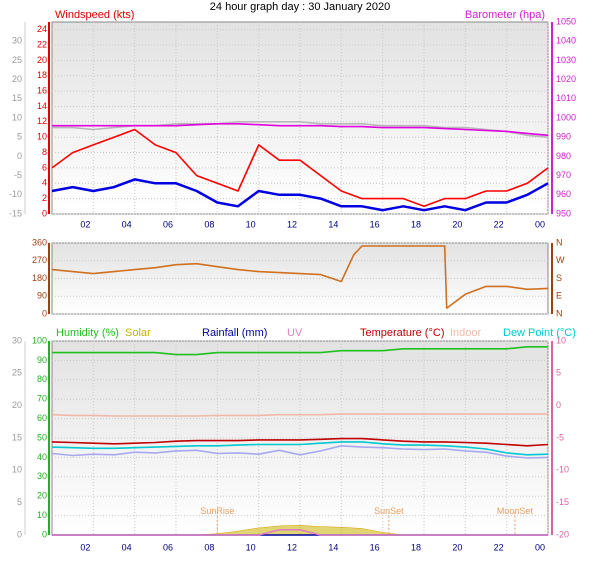 The width and height of the screenshot is (608, 561). Describe the element at coordinates (87, 333) in the screenshot. I see `legend-entry: Humidity (%)` at that location.